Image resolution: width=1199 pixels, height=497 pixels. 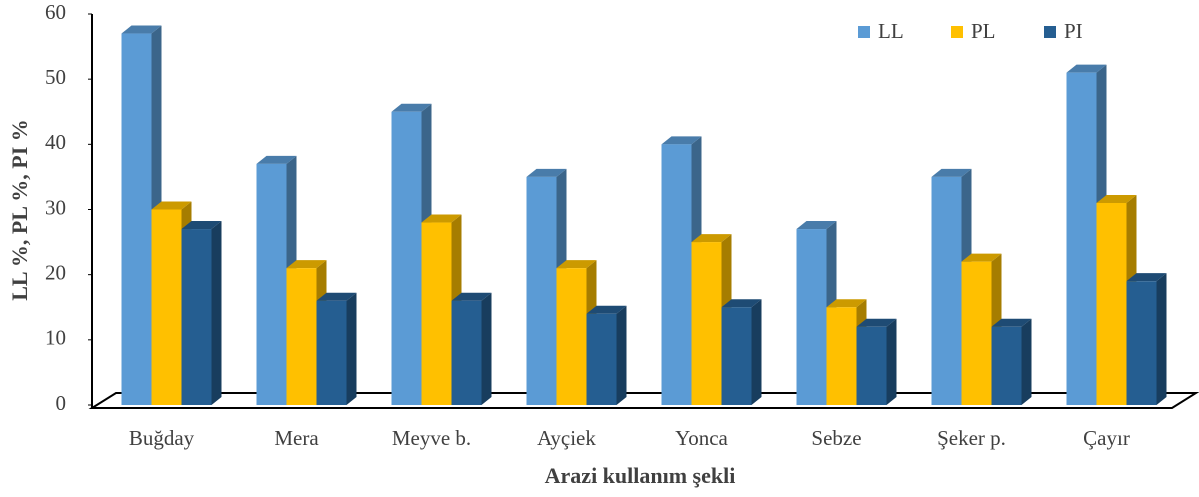 What do you see at coordinates (162, 438) in the screenshot?
I see `x-tick-label: Buğday` at bounding box center [162, 438].